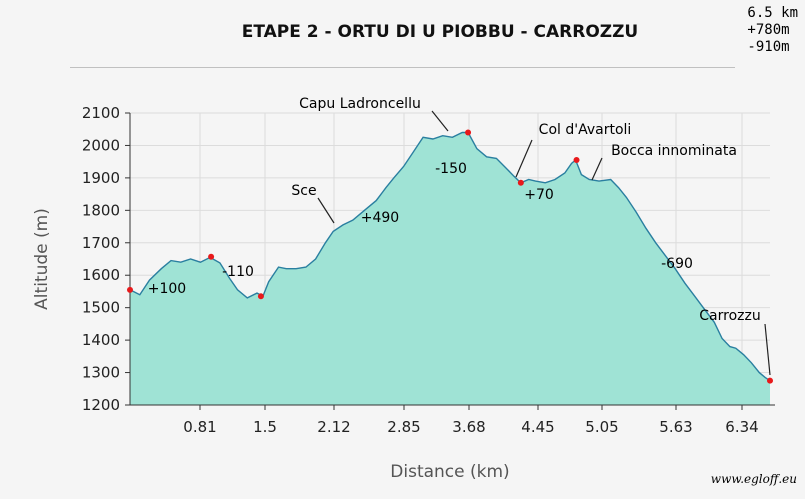 The image size is (805, 499). I want to click on y-tick-label: 1700, so click(101, 243).